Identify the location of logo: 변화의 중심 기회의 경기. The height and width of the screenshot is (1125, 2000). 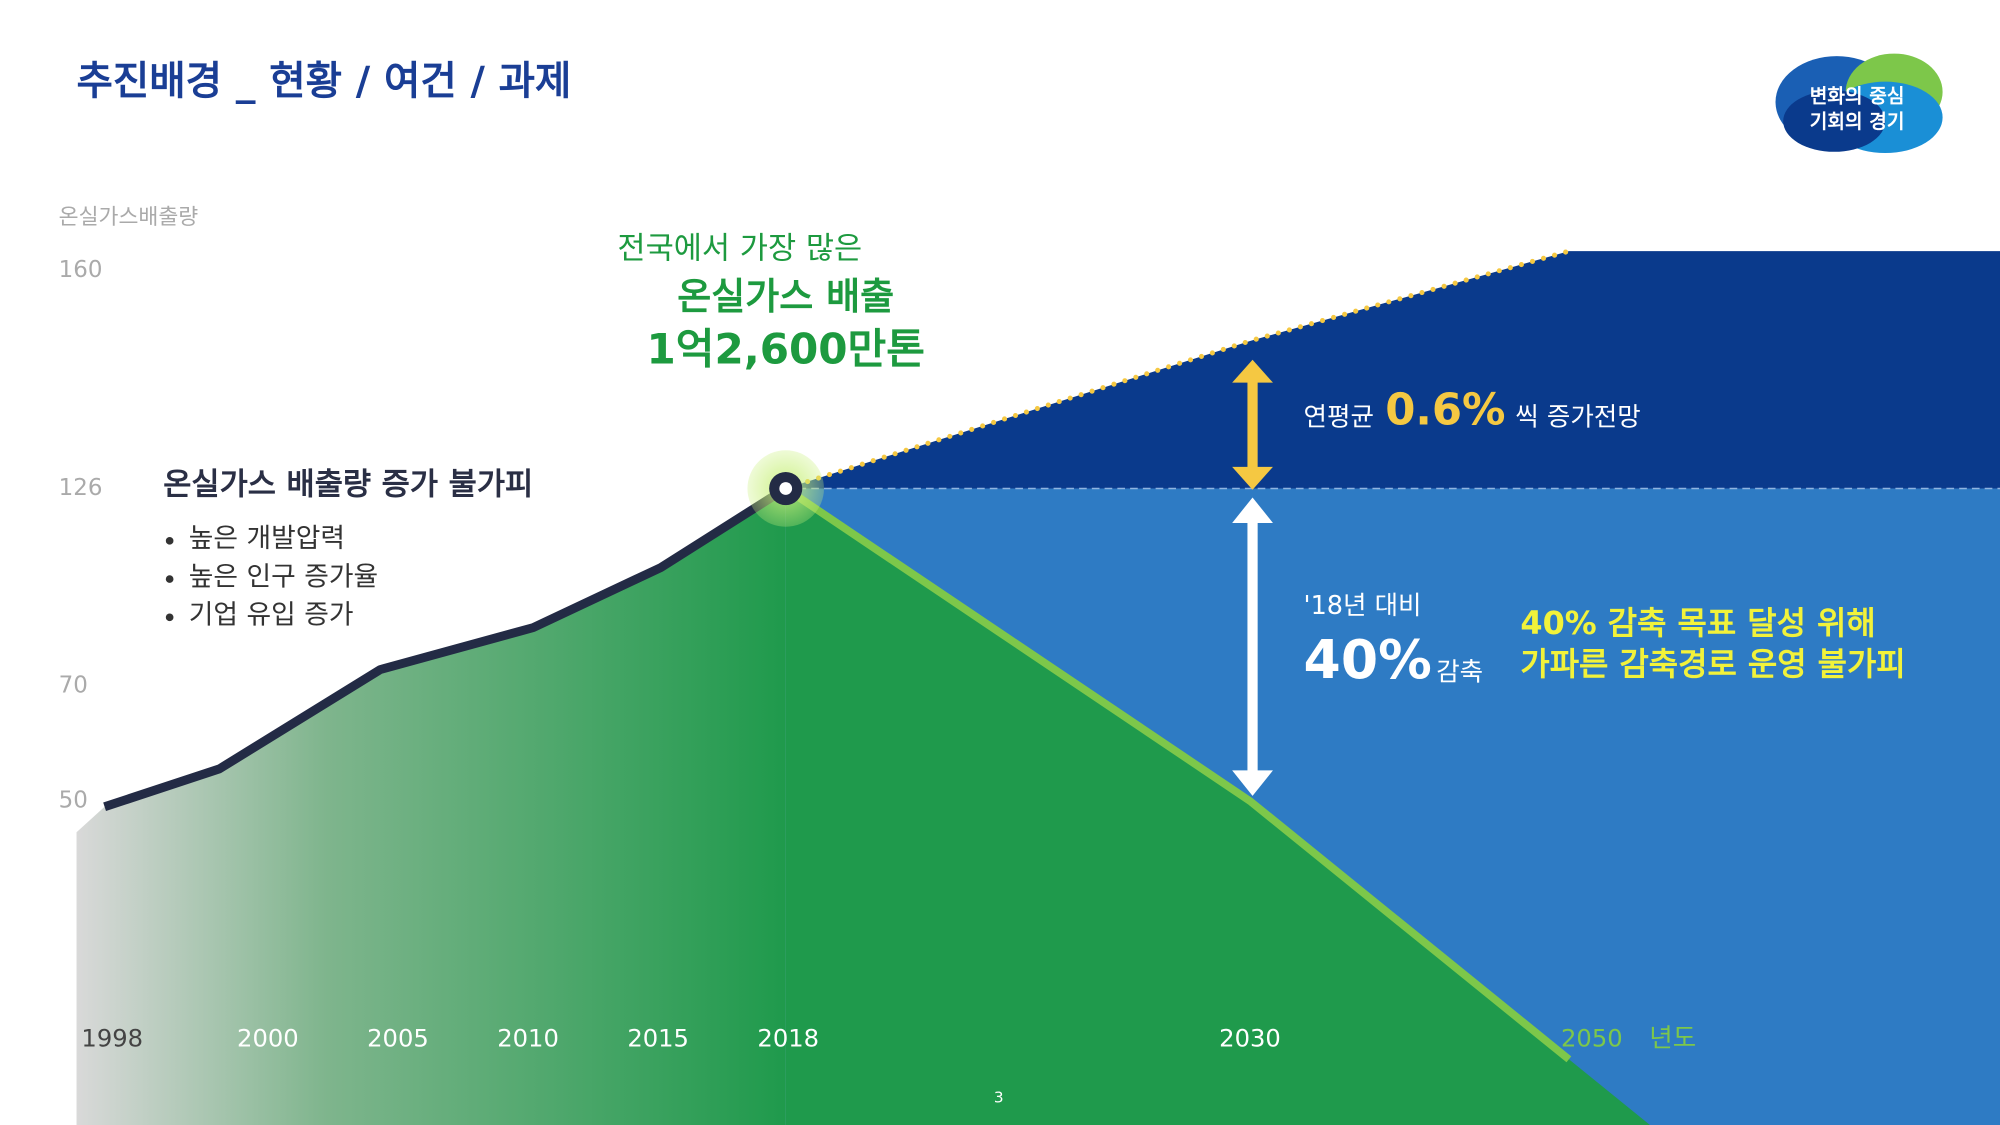
(1859, 103).